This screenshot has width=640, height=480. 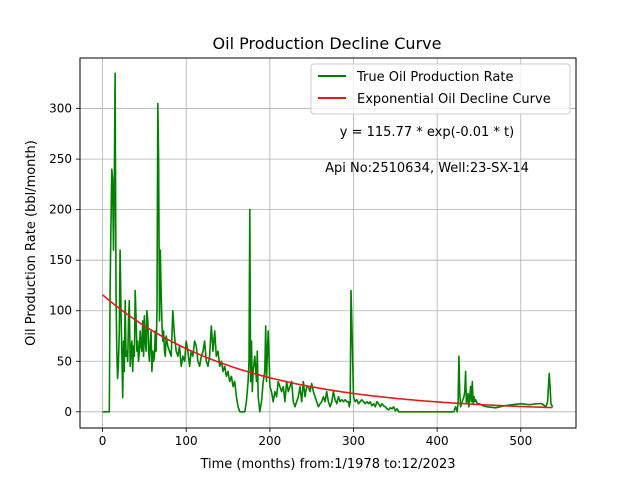 I want to click on y-axis-ticks: 0 50 100 150 200 250 300, so click(x=64, y=260).